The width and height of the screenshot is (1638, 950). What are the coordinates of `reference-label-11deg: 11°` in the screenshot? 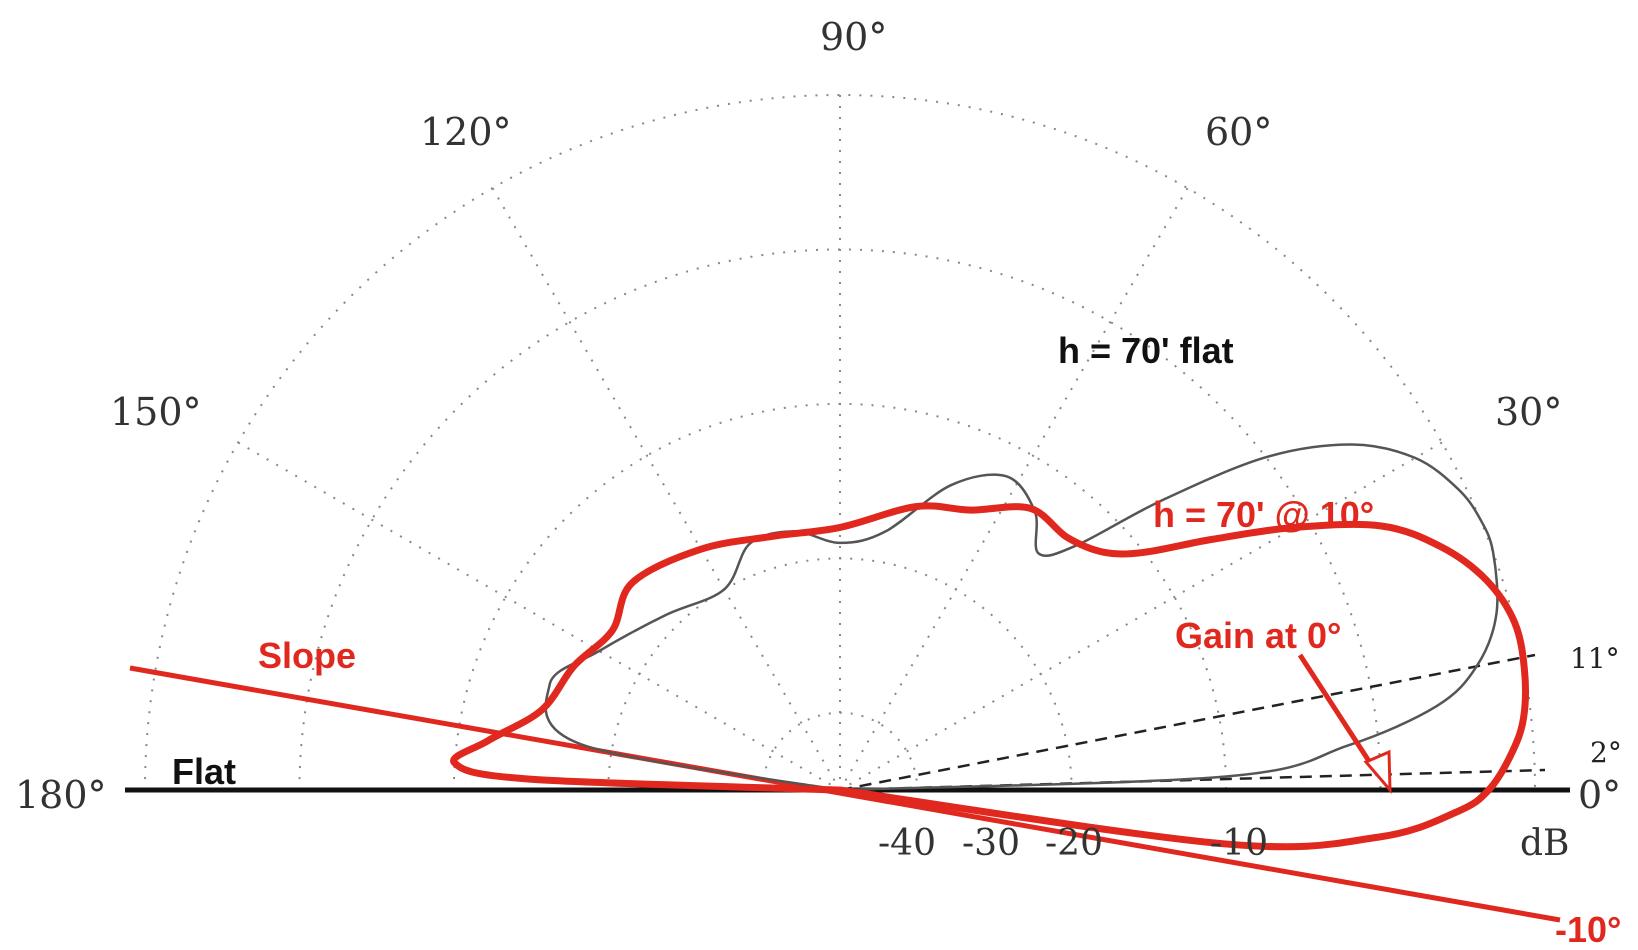 It's located at (1595, 658).